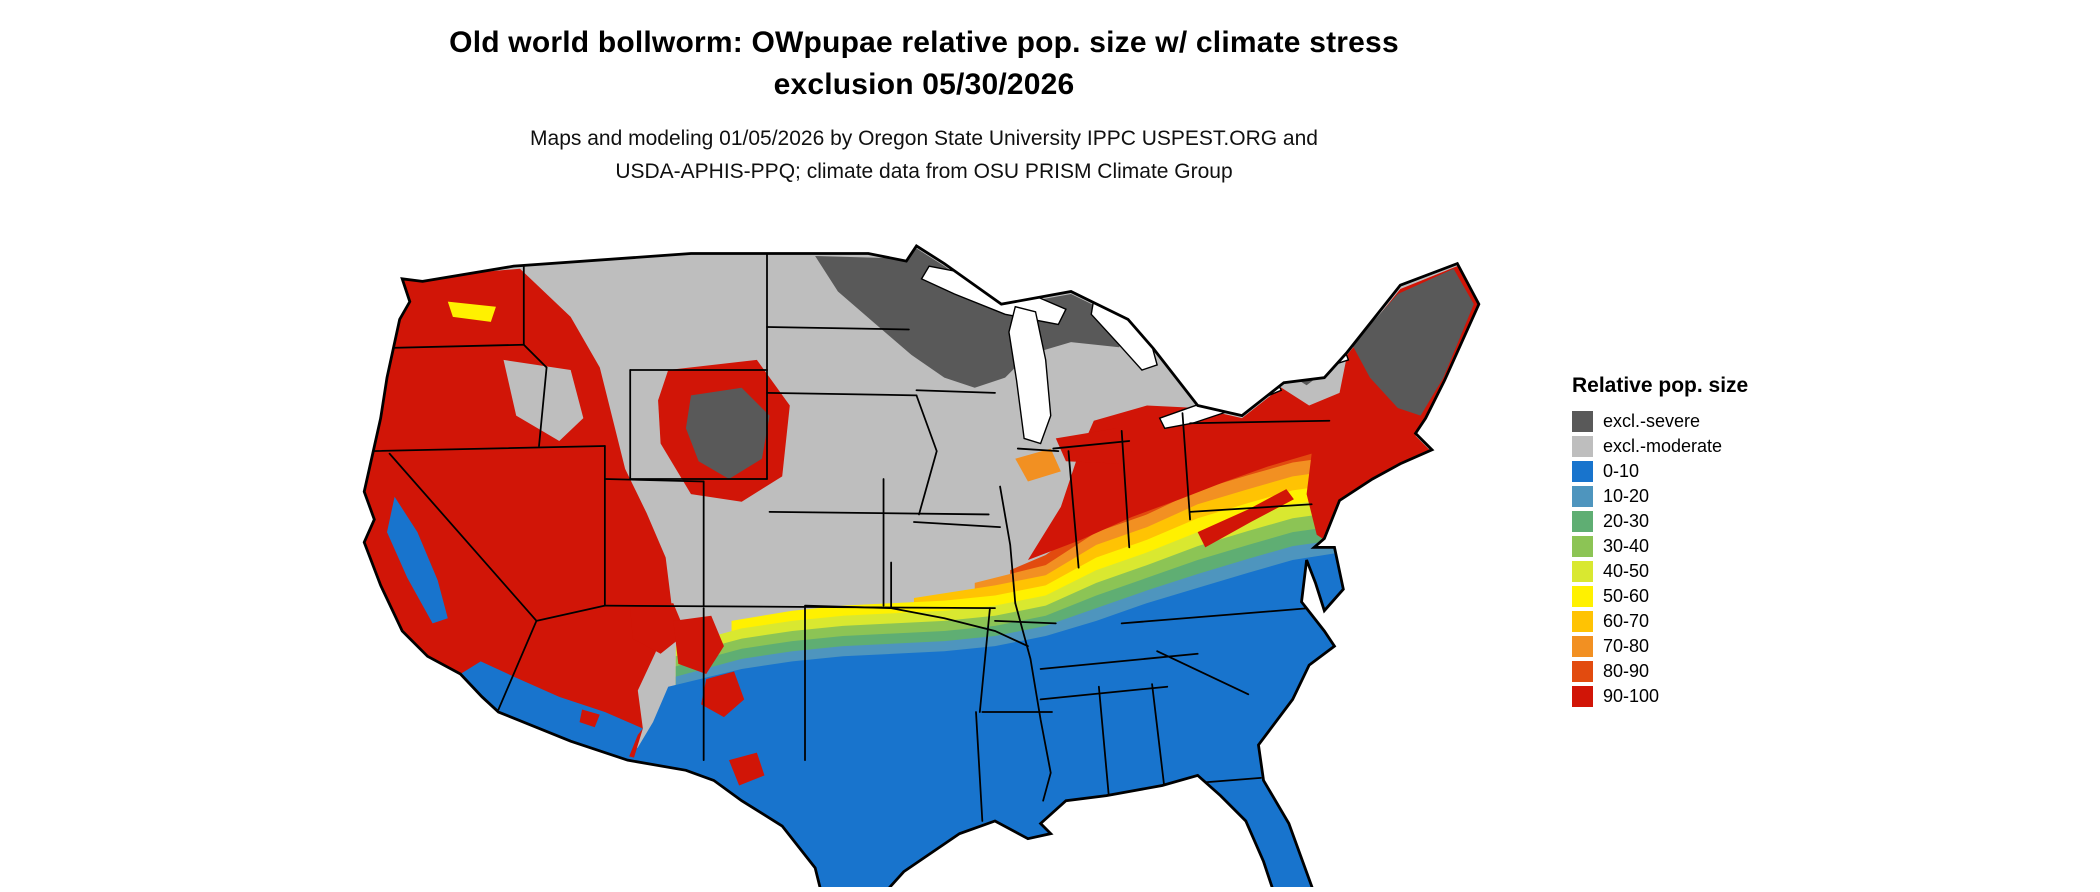 The image size is (2100, 892). What do you see at coordinates (727, 433) in the screenshot?
I see `region-rockies-severe` at bounding box center [727, 433].